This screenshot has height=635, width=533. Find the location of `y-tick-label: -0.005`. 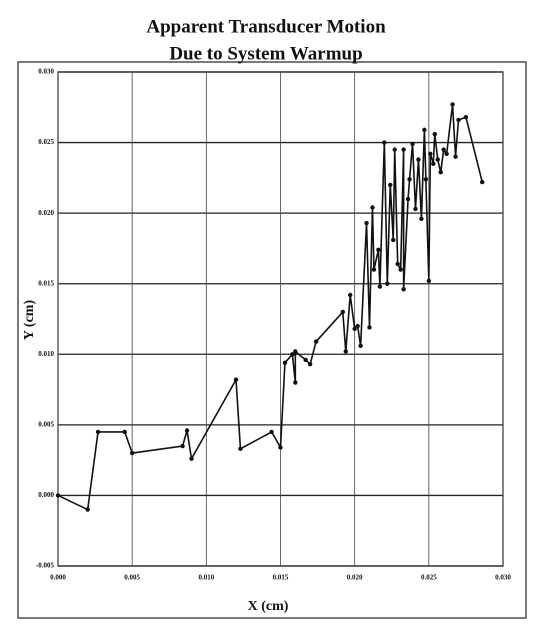

y-tick-label: -0.005 is located at coordinates (45, 566).